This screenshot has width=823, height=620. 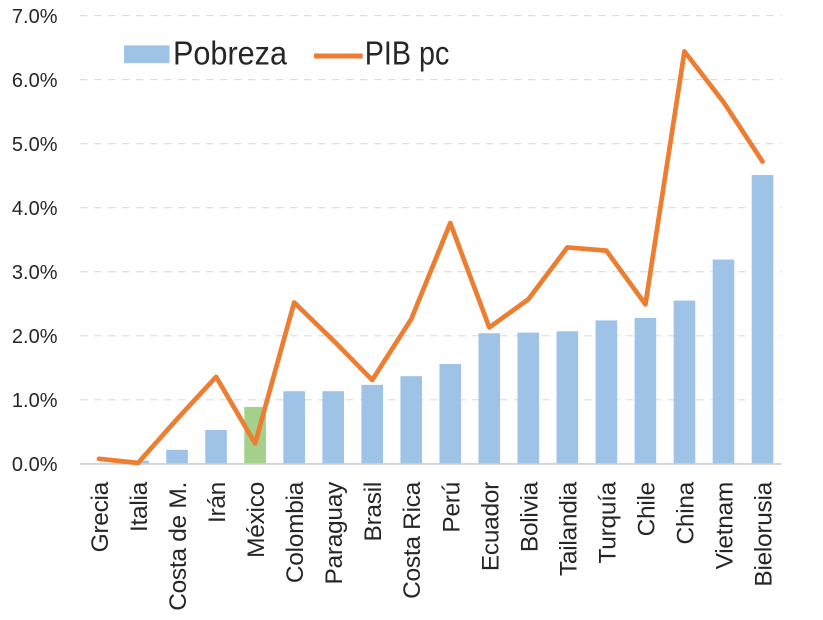 What do you see at coordinates (35, 209) in the screenshot?
I see `svg-text: 4.0%` at bounding box center [35, 209].